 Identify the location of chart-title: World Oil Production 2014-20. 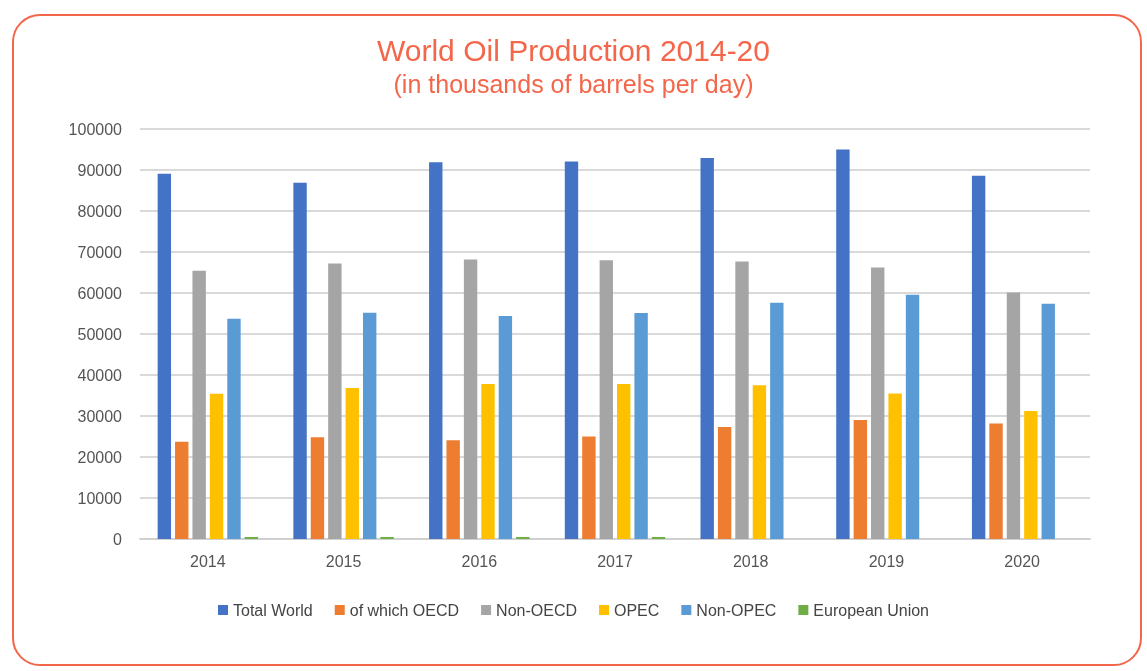
(573, 50).